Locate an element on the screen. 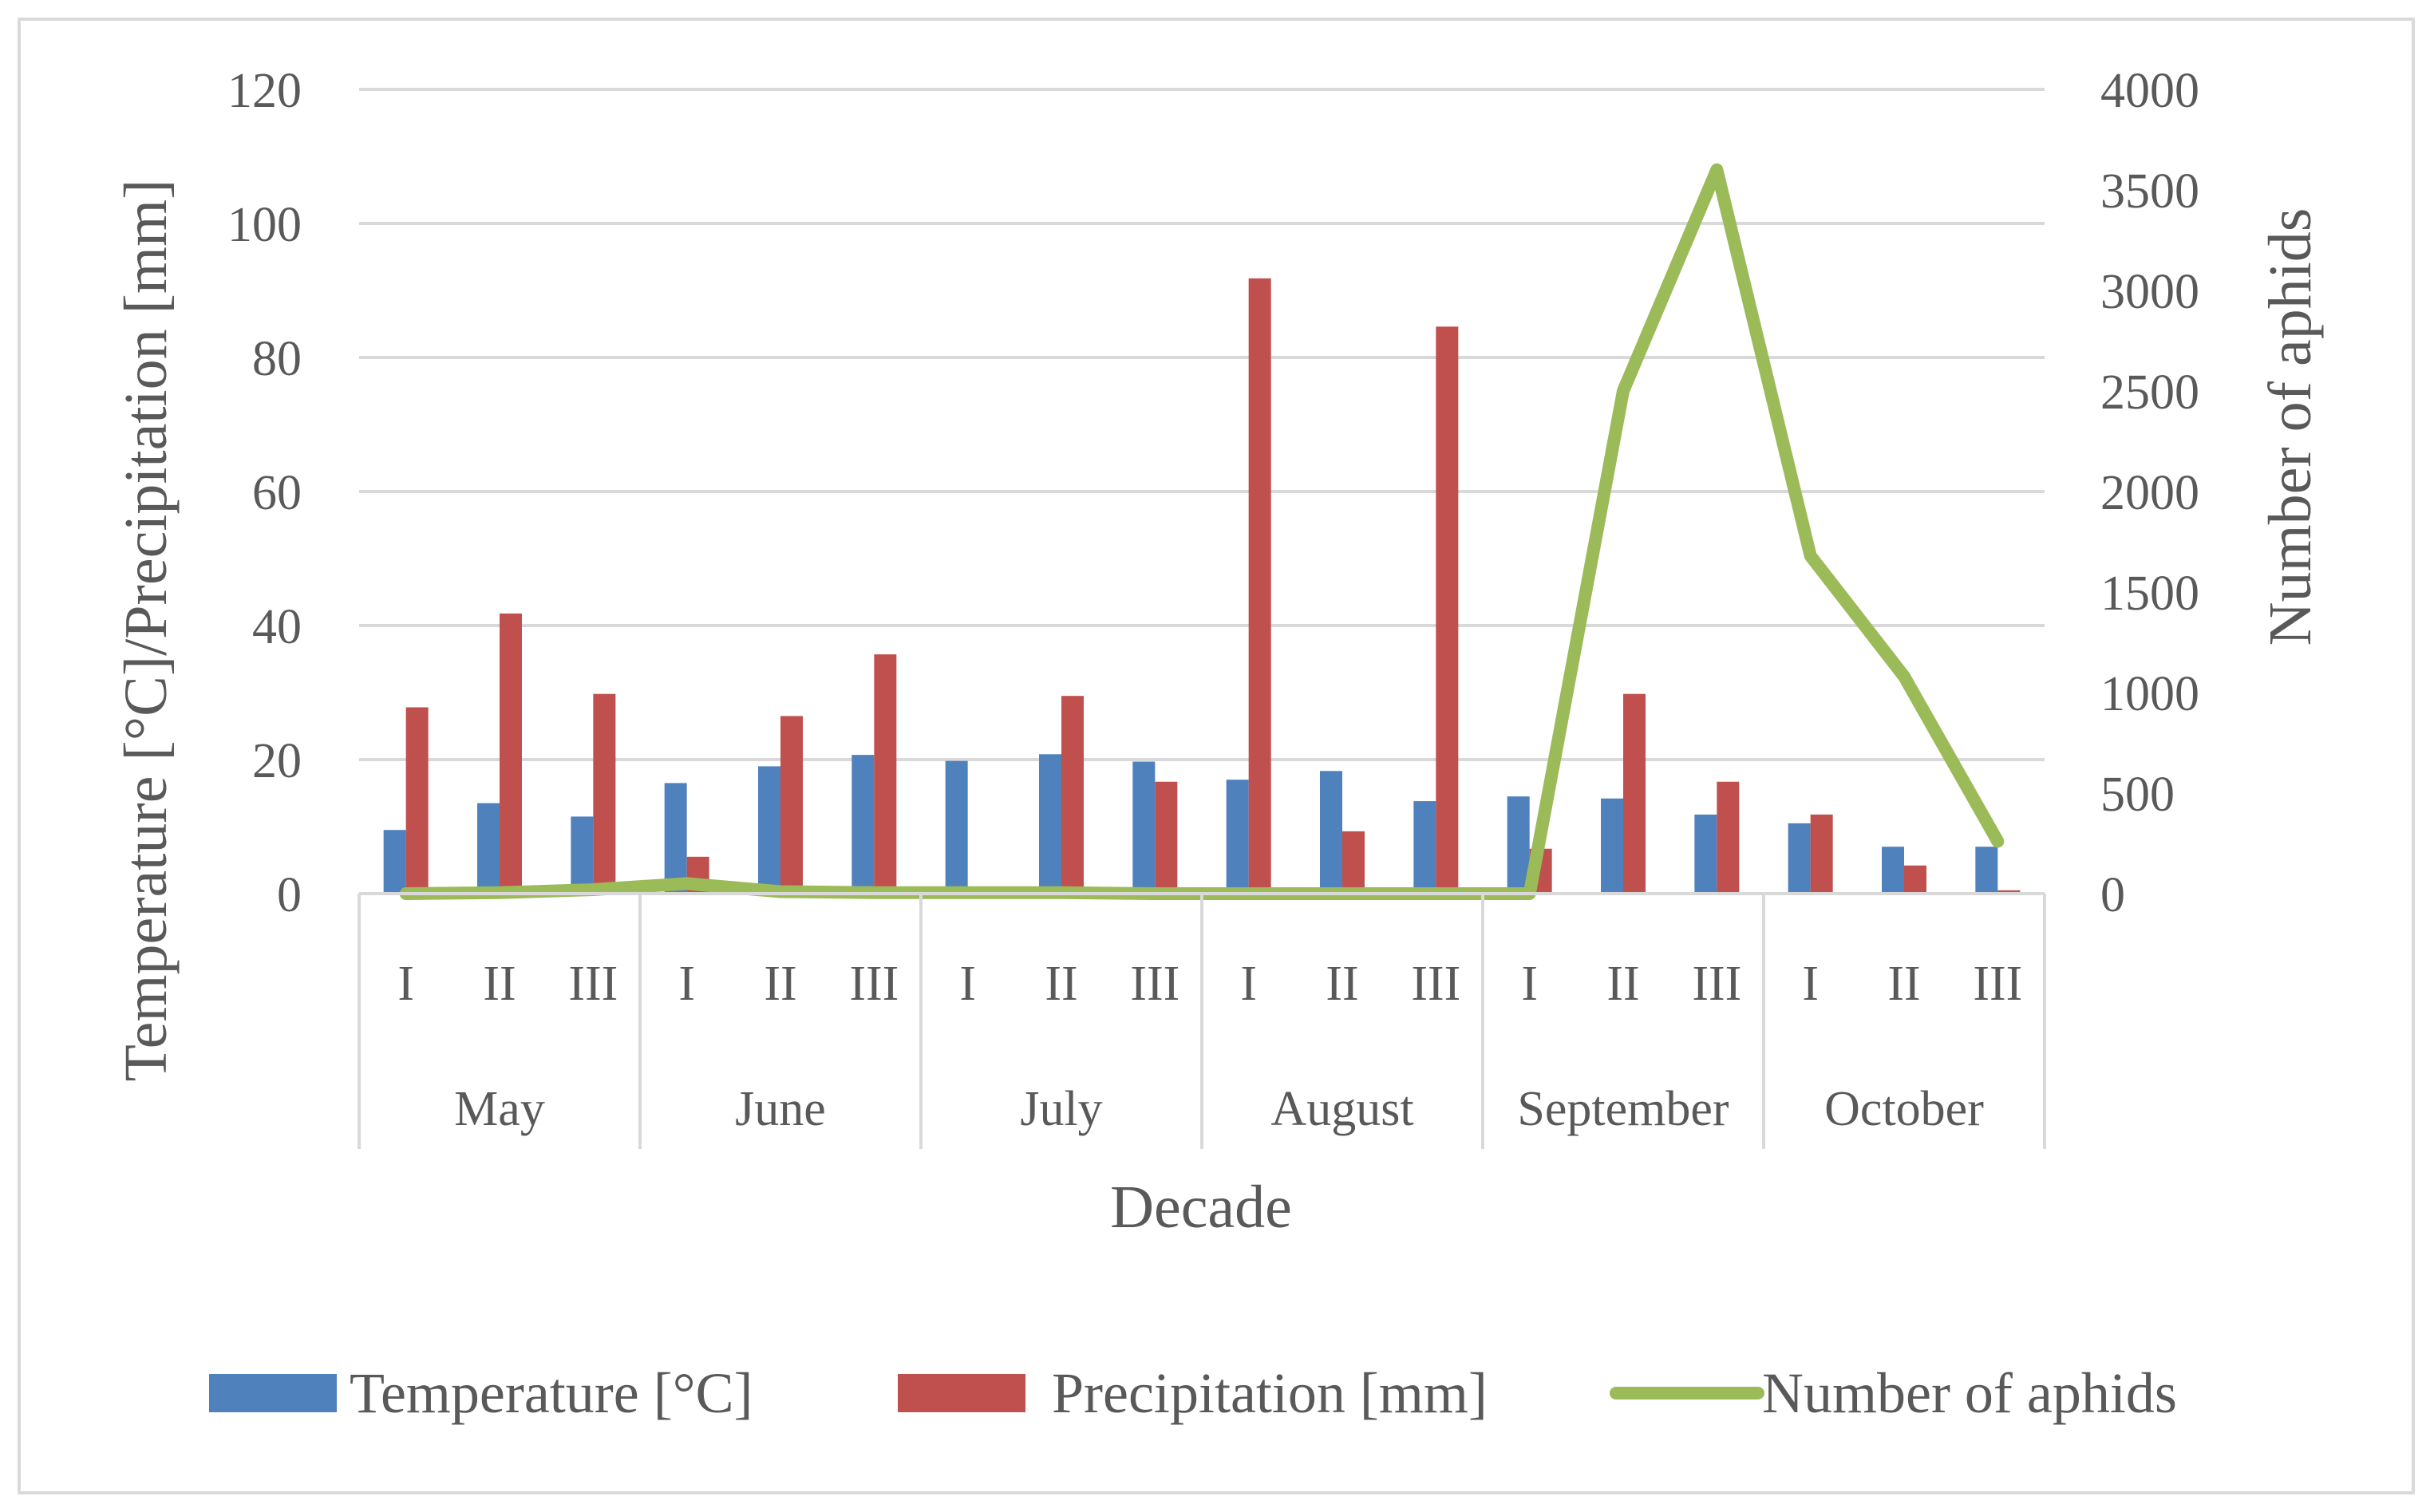  y-tick-label: 100 is located at coordinates (264, 225).